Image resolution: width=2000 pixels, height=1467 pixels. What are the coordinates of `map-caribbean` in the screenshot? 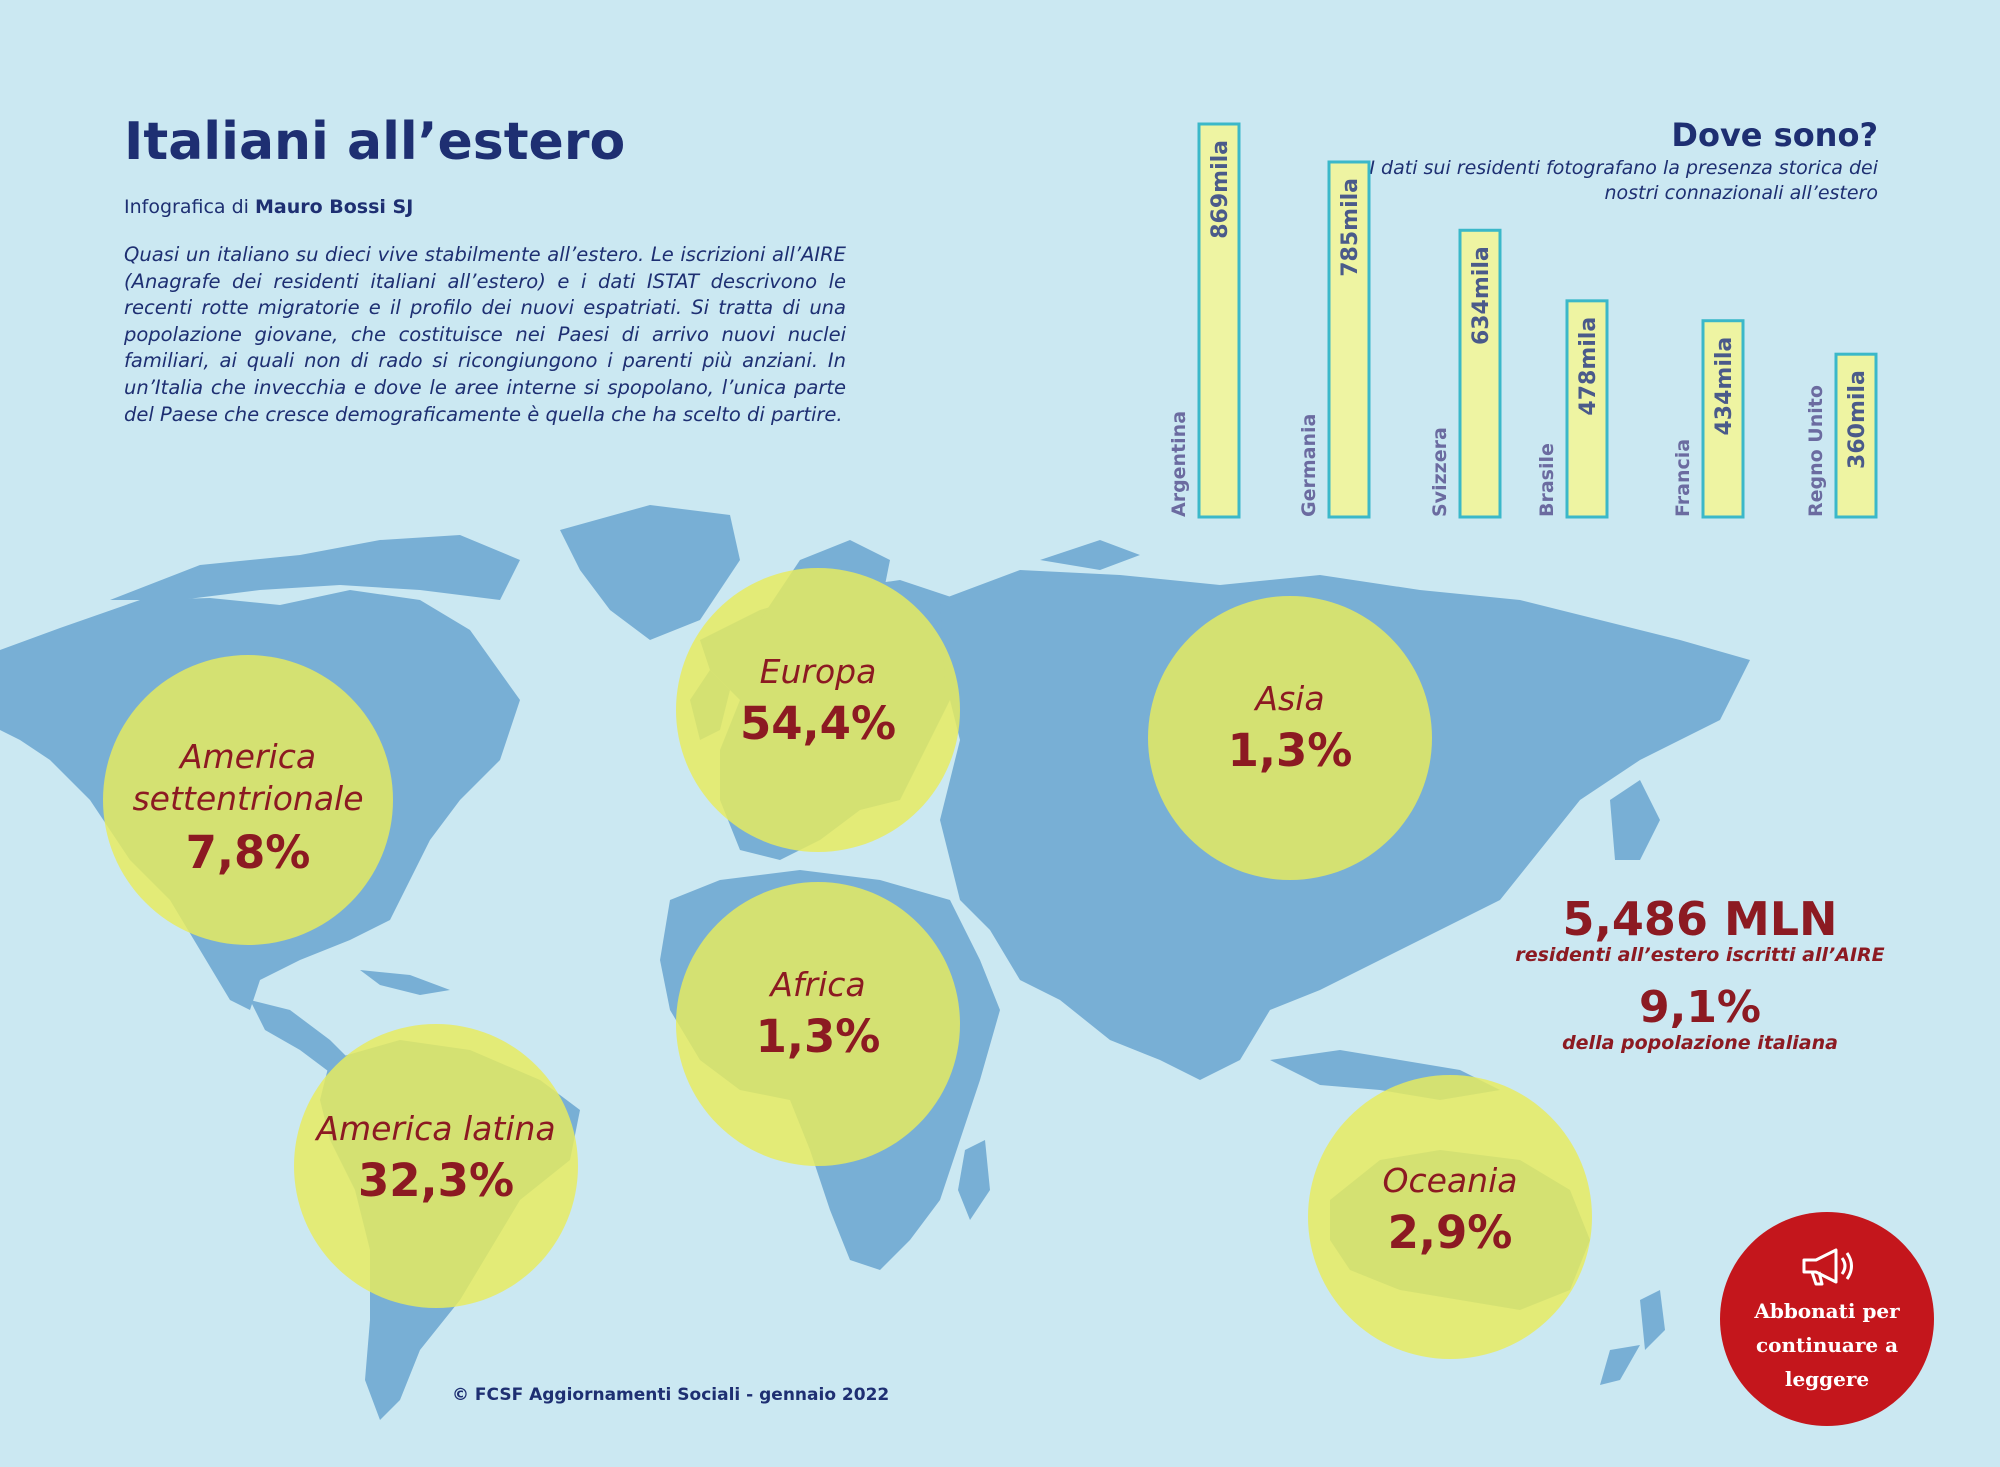 It's located at (405, 982).